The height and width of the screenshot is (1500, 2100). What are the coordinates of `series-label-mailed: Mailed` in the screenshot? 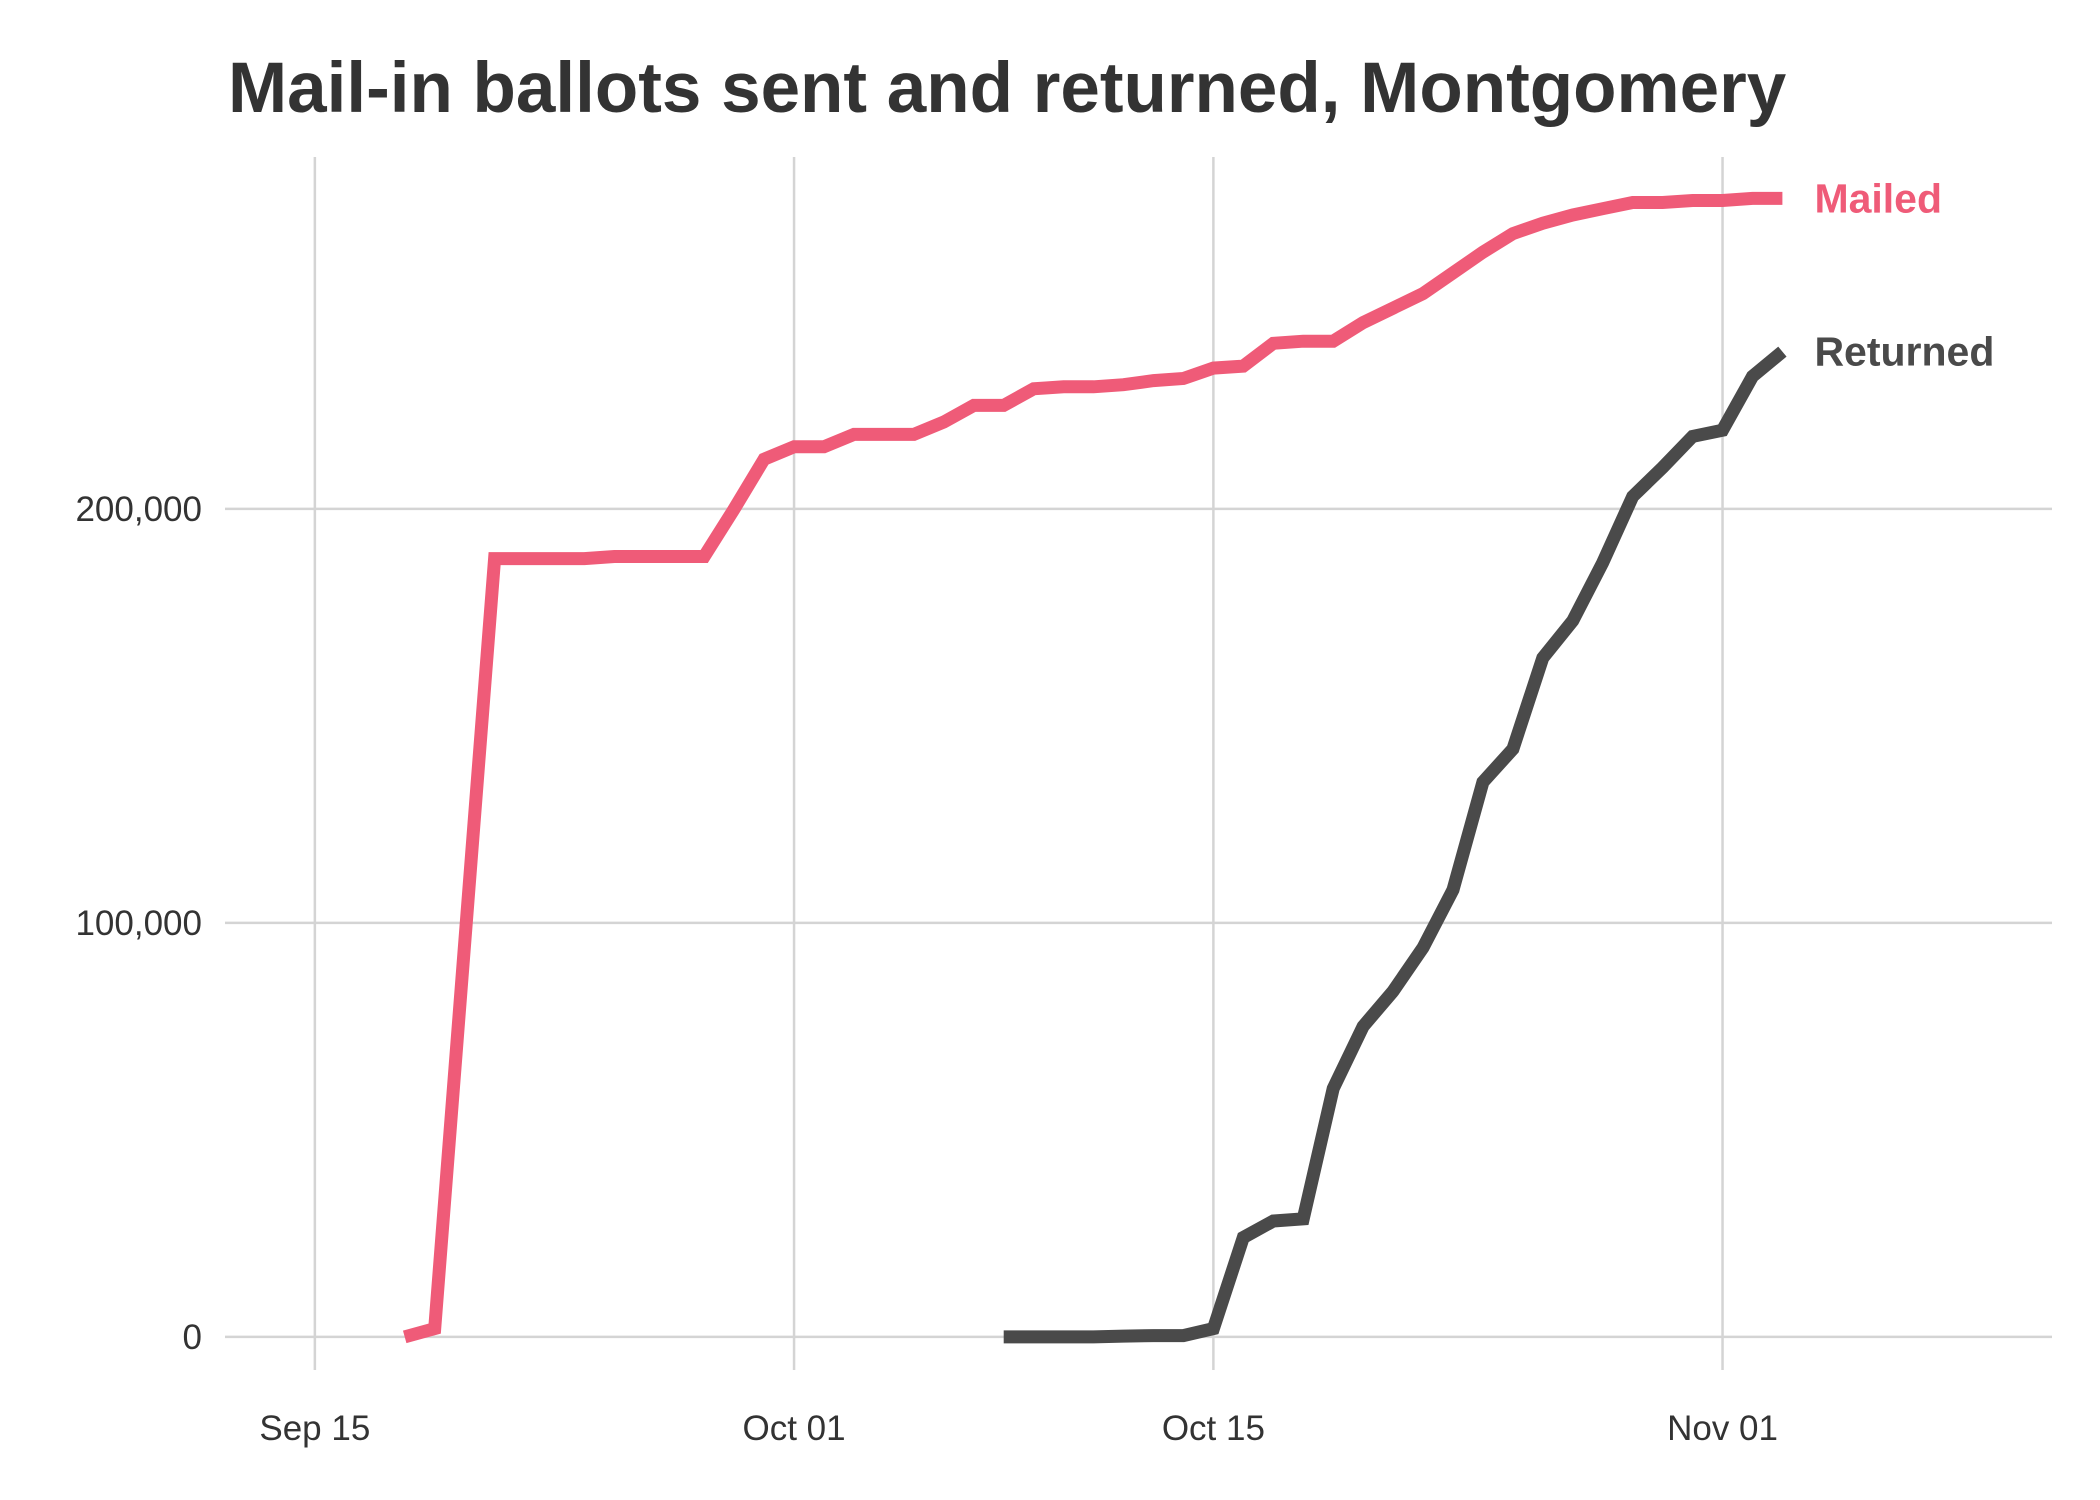 It's located at (1878, 198).